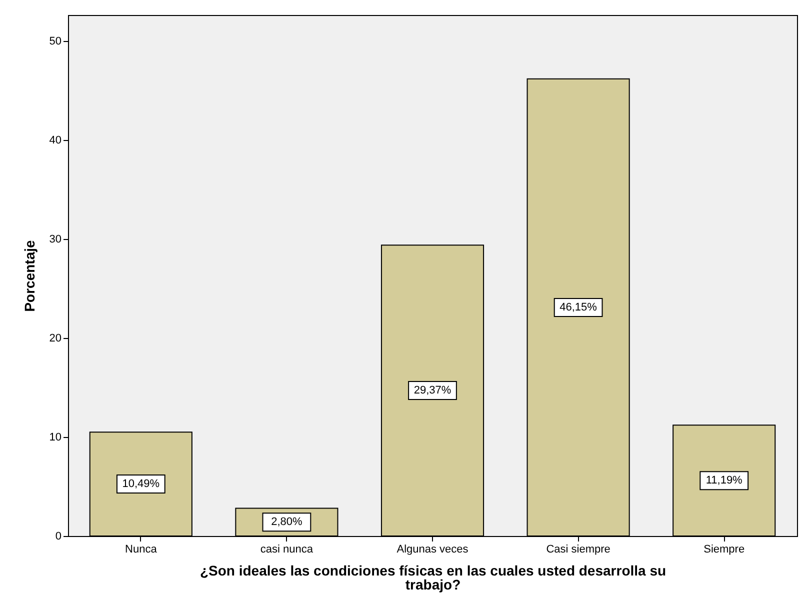 The height and width of the screenshot is (614, 801). I want to click on y-tick-label: 20, so click(55, 338).